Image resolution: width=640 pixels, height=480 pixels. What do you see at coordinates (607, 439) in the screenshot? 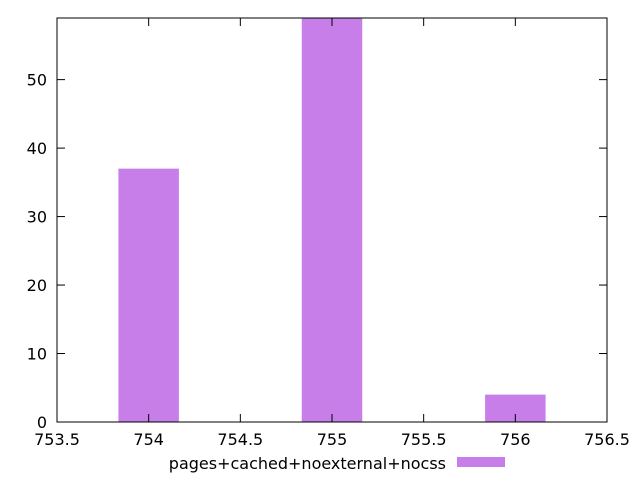
I see `x-tick-label: 756.5` at bounding box center [607, 439].